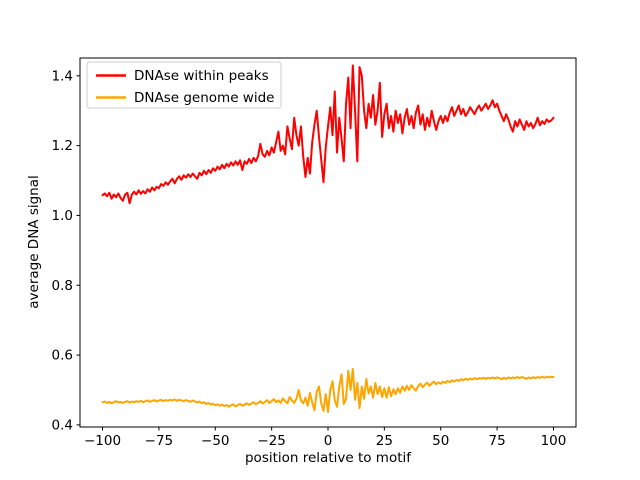 The image size is (640, 480). What do you see at coordinates (66, 250) in the screenshot?
I see `y-axis: 0.4 0.6 0.8 1.0 1.2 1.4` at bounding box center [66, 250].